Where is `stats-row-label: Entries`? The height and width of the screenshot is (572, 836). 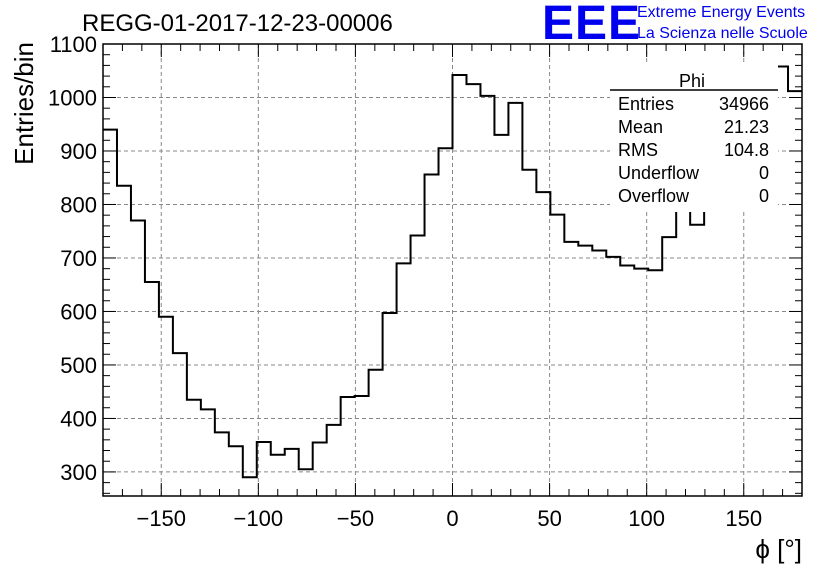
stats-row-label: Entries is located at coordinates (646, 104).